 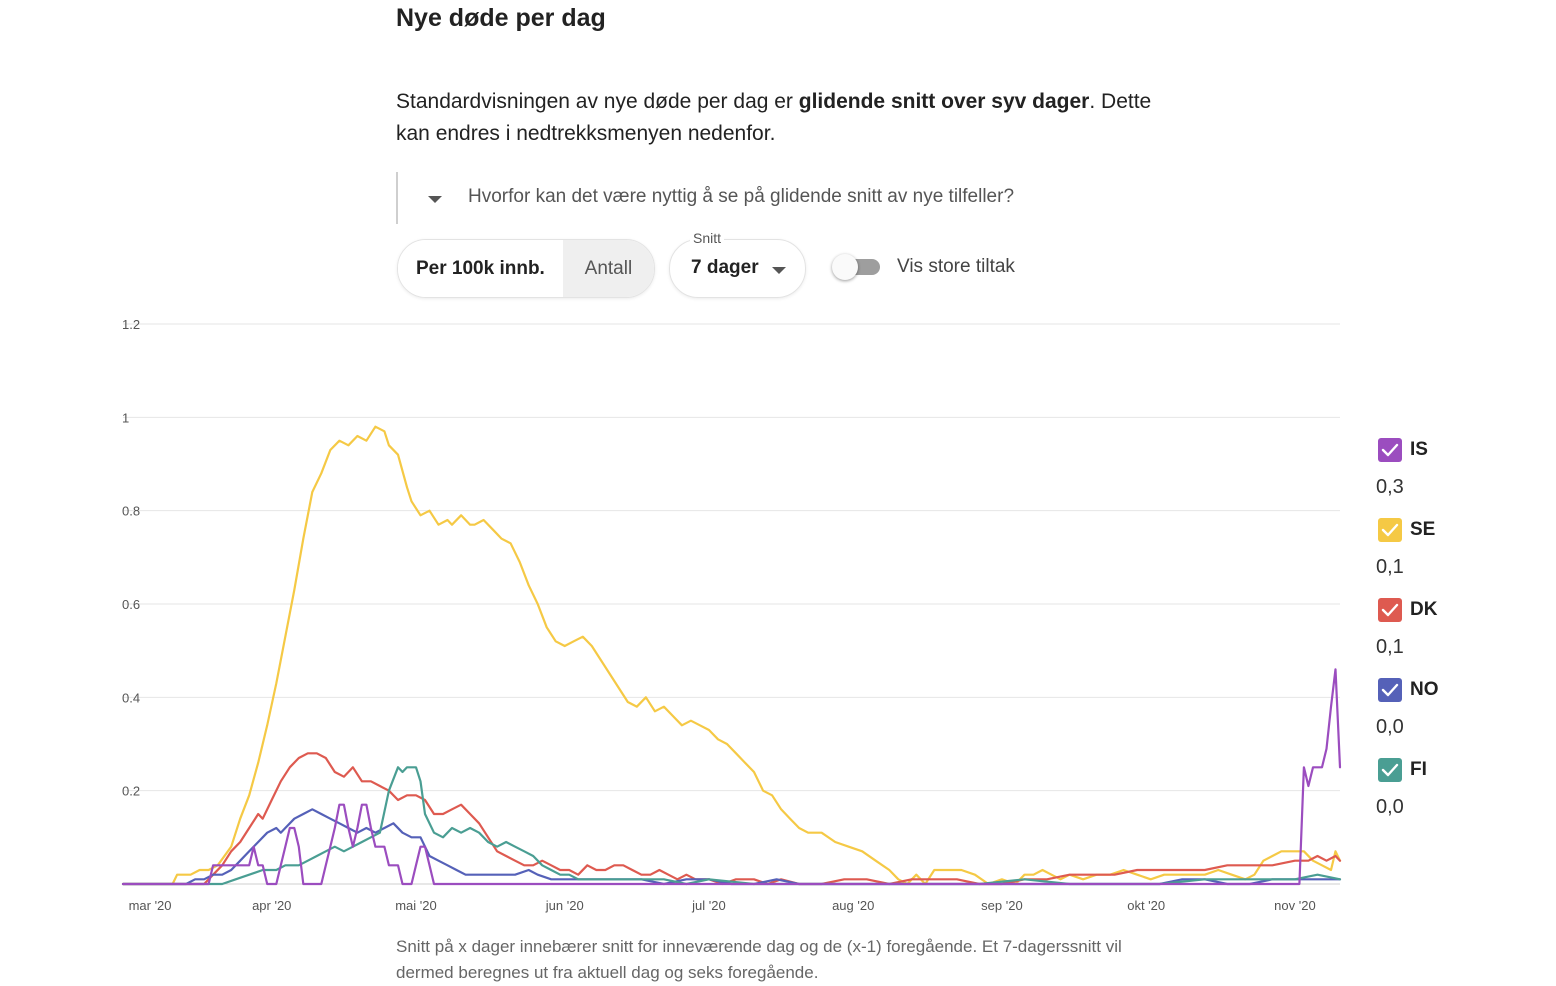 What do you see at coordinates (597, 101) in the screenshot?
I see `intro-pre: Standardvisningen av nye døde per dag er` at bounding box center [597, 101].